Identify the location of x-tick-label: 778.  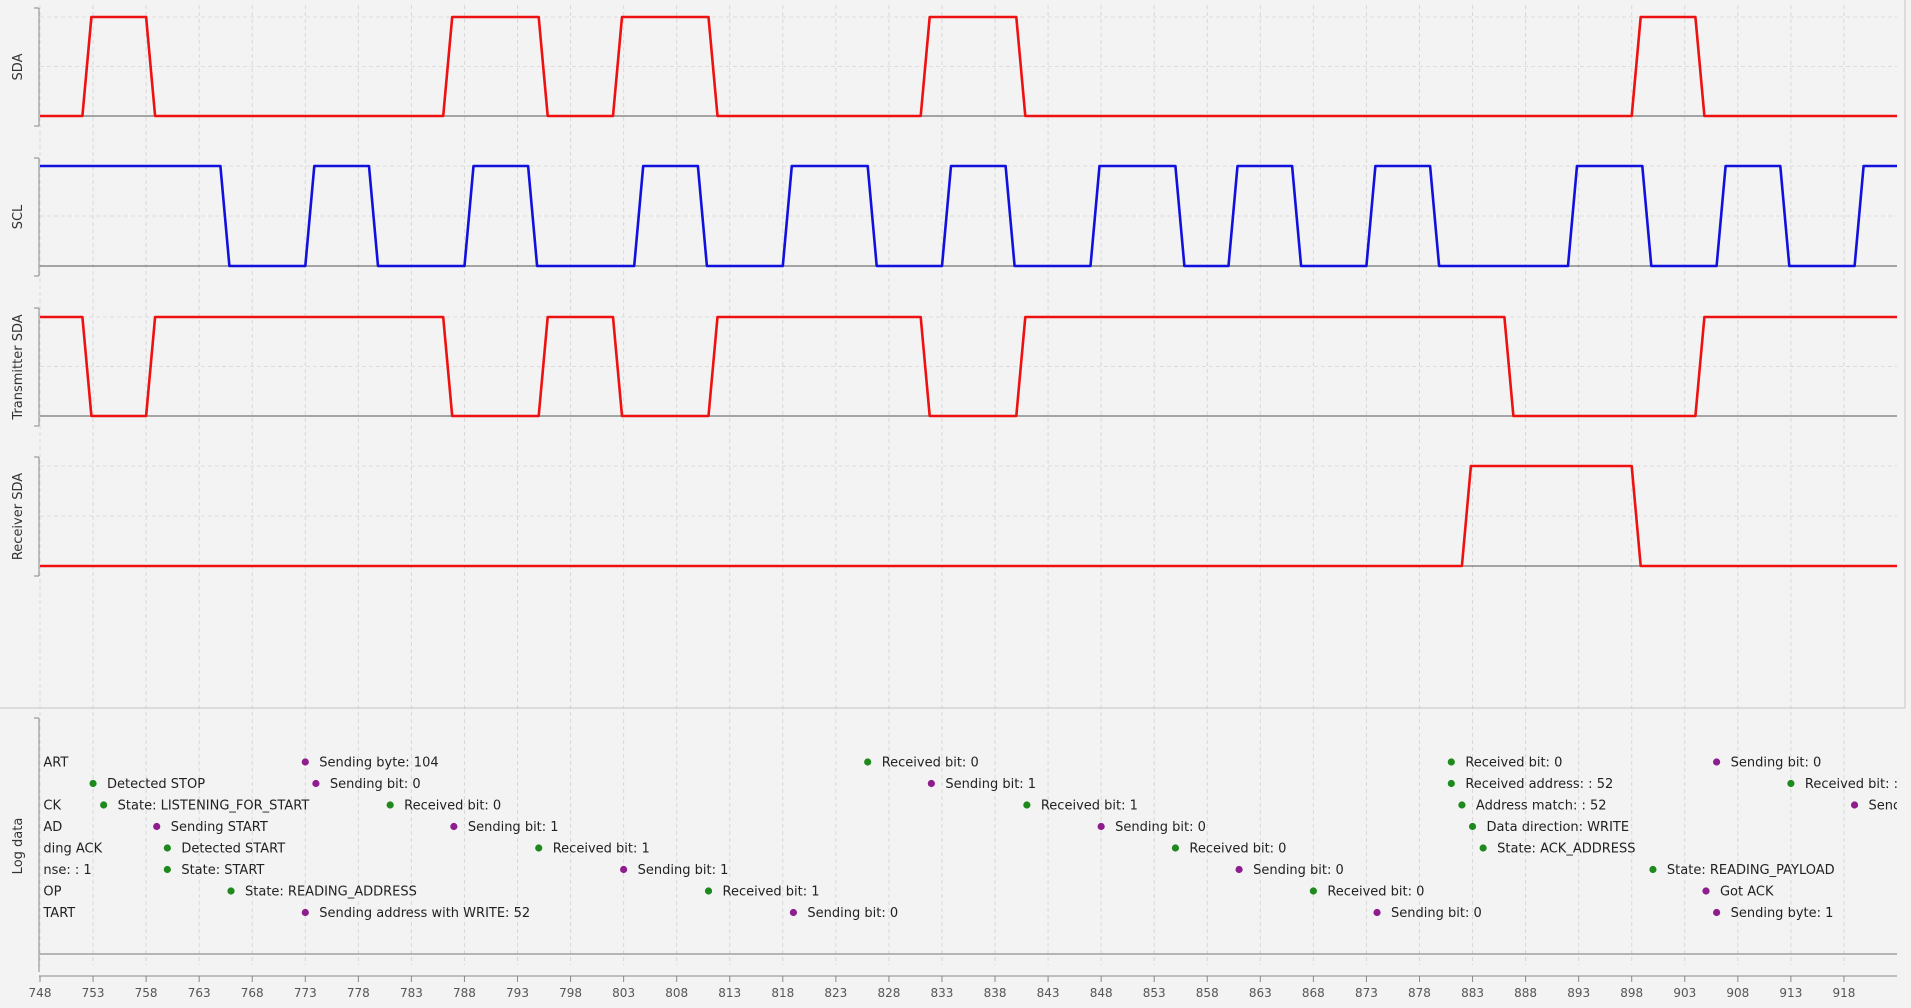
(358, 993).